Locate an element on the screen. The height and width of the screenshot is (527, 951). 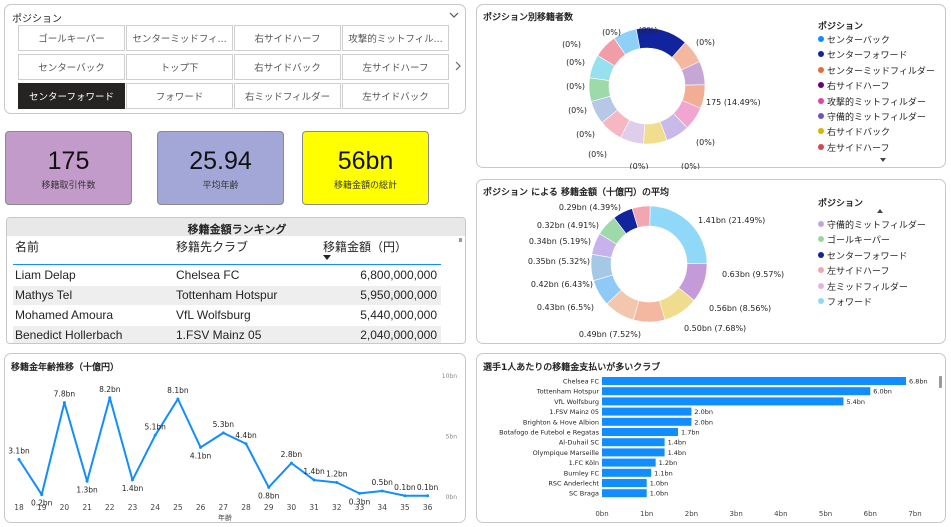
bar-chart-scrollbar is located at coordinates (940, 382).